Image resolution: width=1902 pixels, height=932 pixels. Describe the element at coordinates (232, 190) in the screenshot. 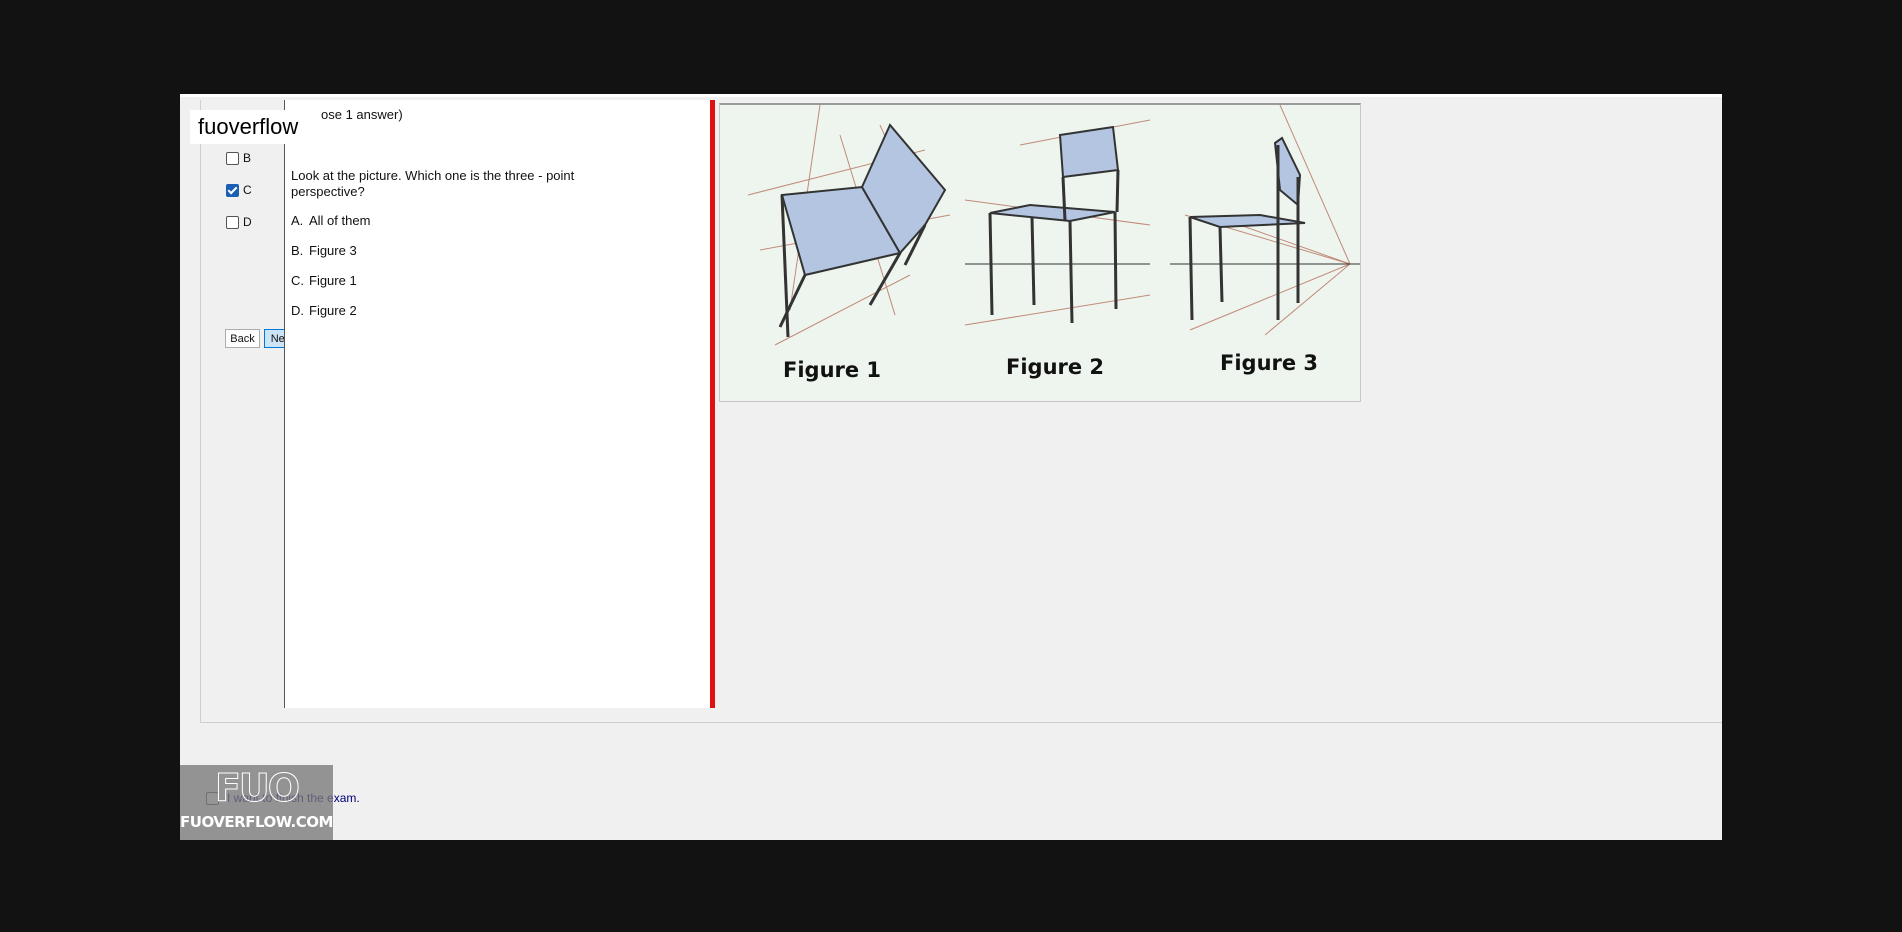

I see `checkbox-c` at that location.